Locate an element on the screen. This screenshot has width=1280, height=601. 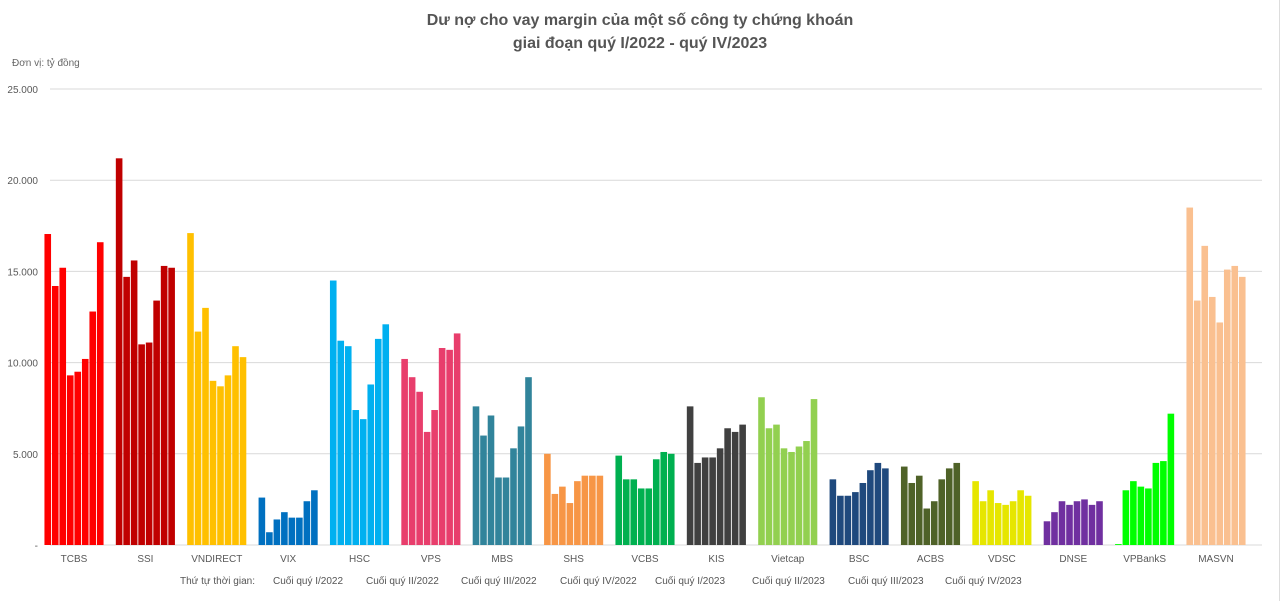
legend-item: Cuối quý III/2022 is located at coordinates (499, 581).